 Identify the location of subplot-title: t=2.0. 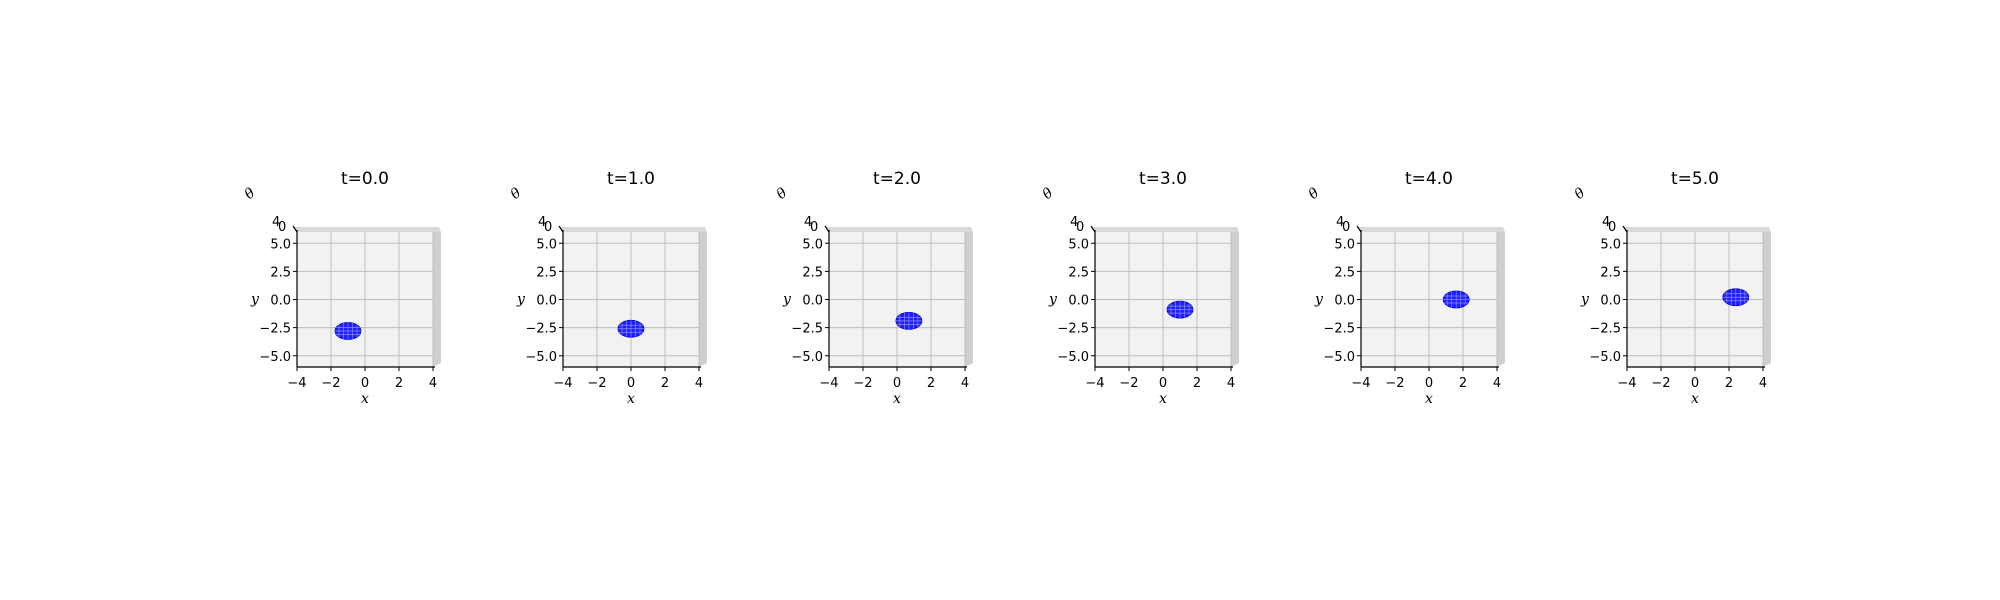
(897, 179).